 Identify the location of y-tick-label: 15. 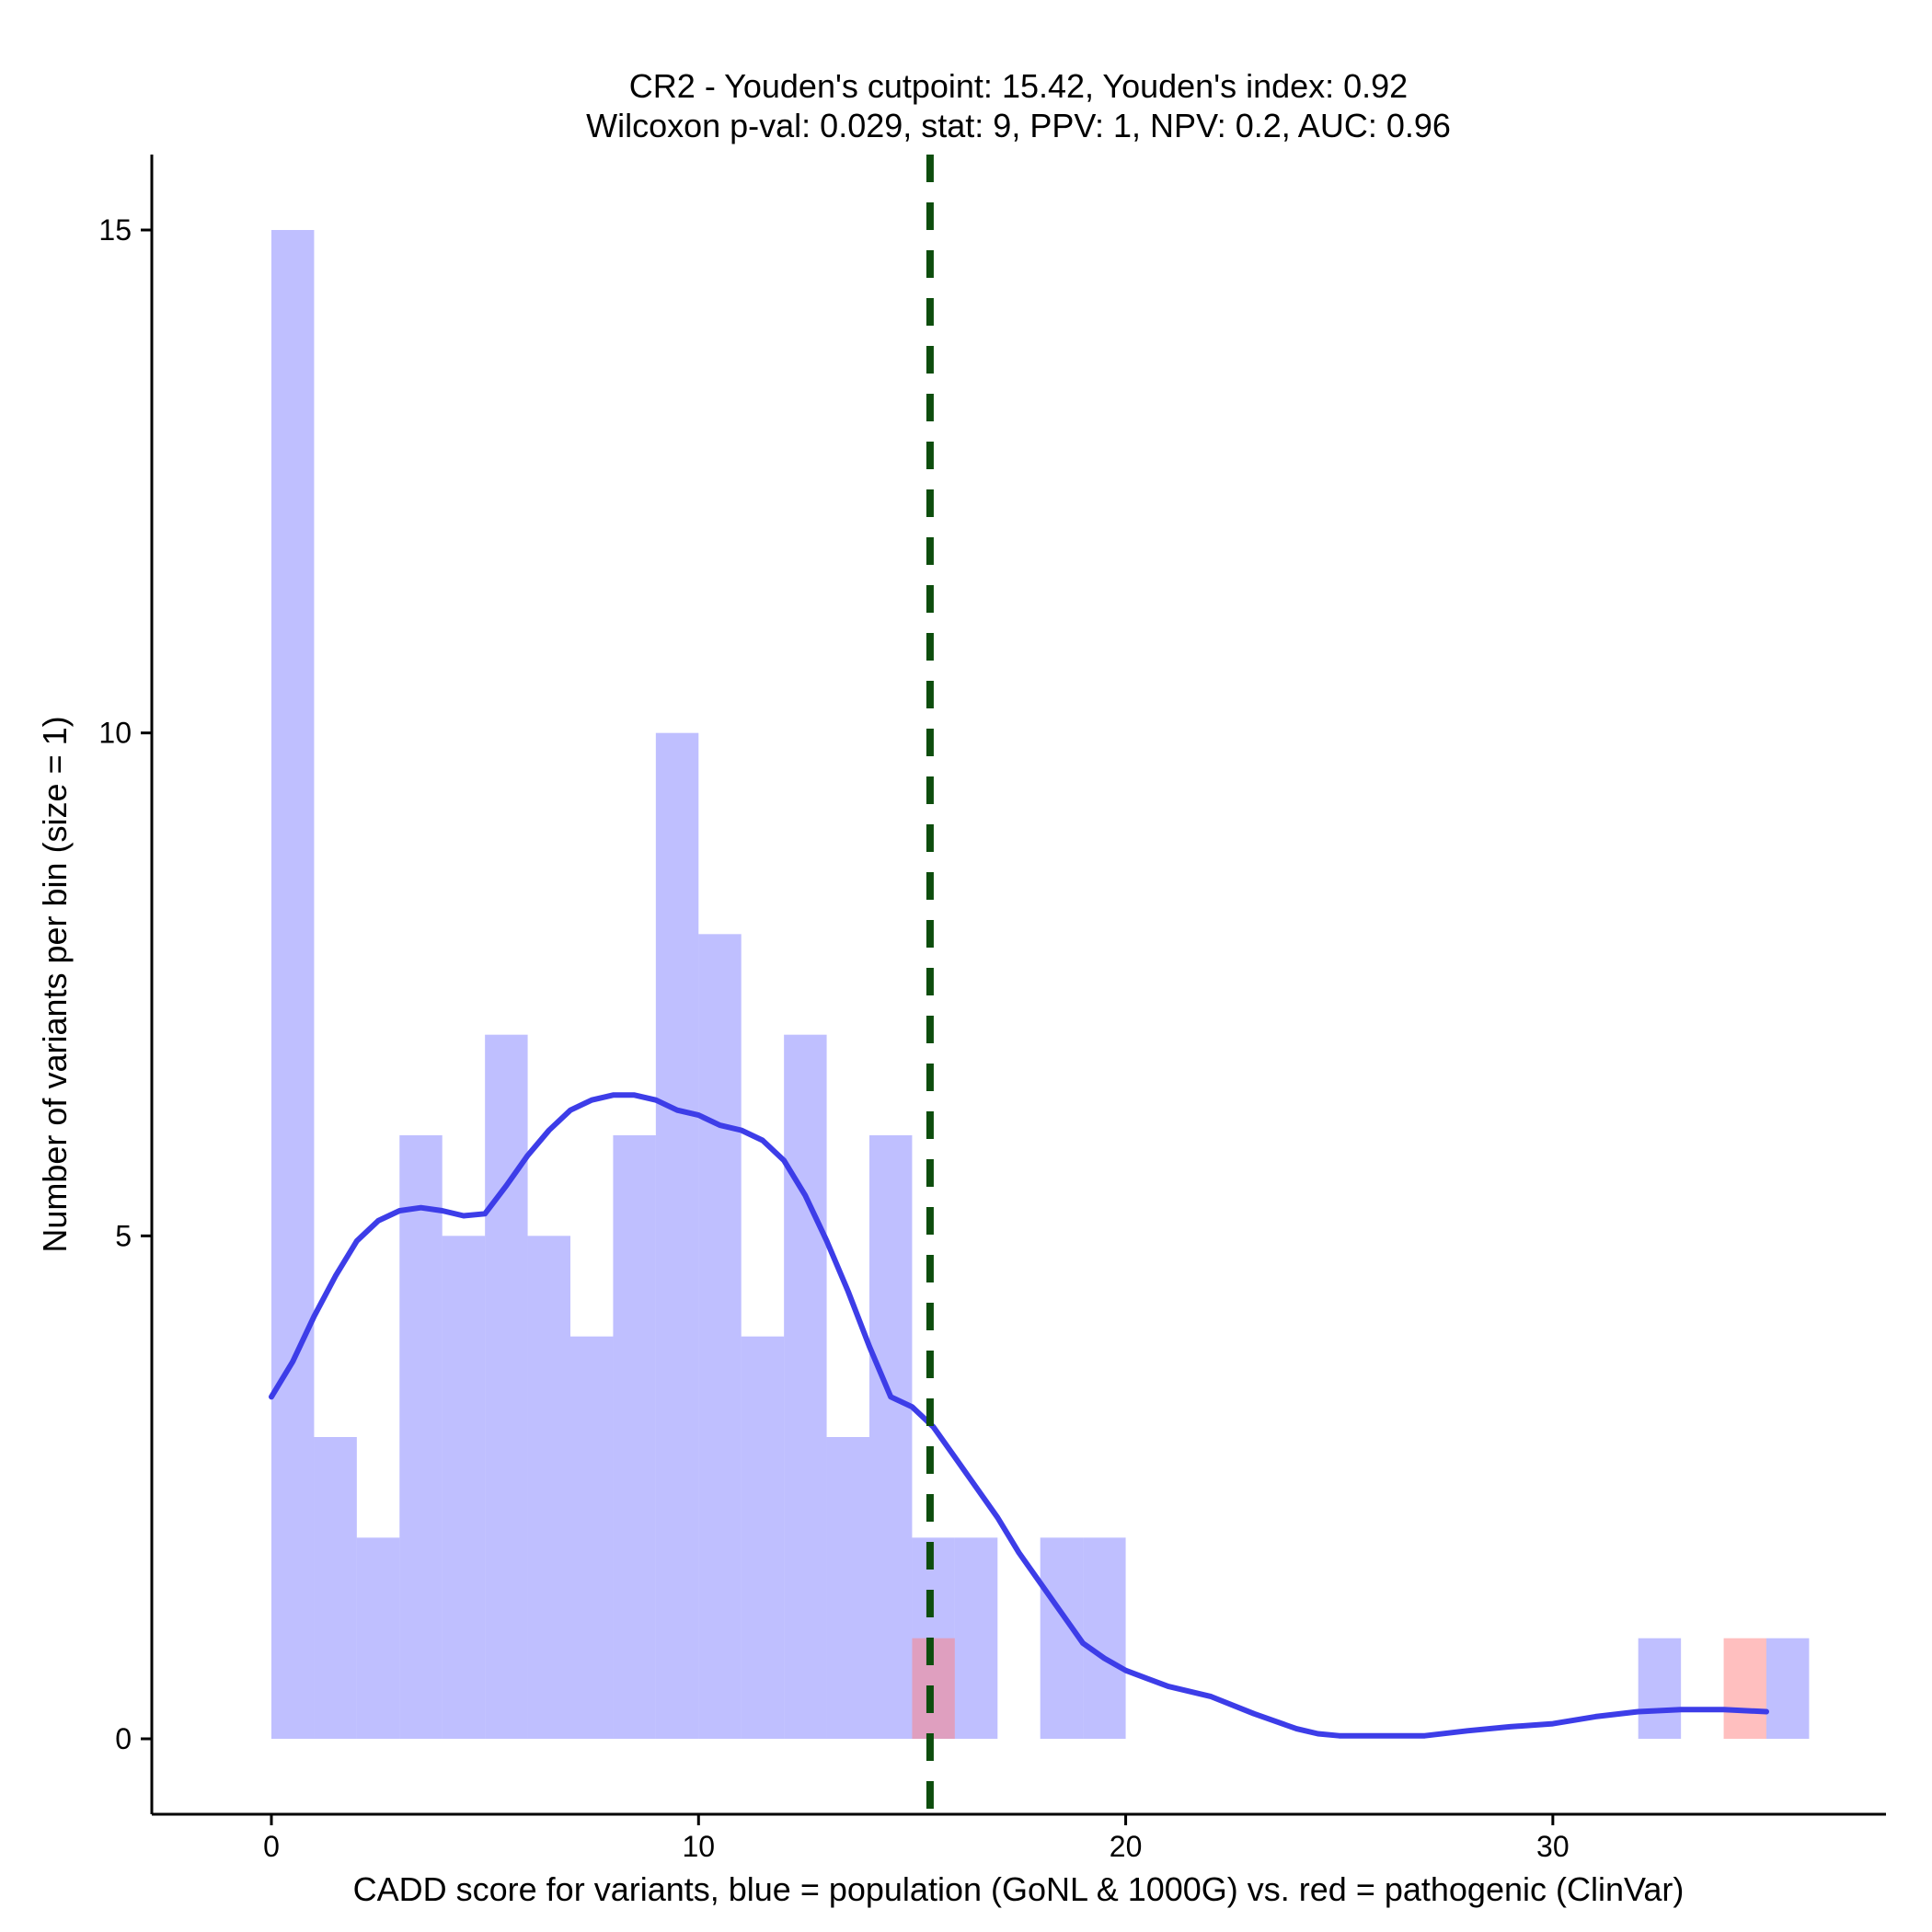
(115, 230).